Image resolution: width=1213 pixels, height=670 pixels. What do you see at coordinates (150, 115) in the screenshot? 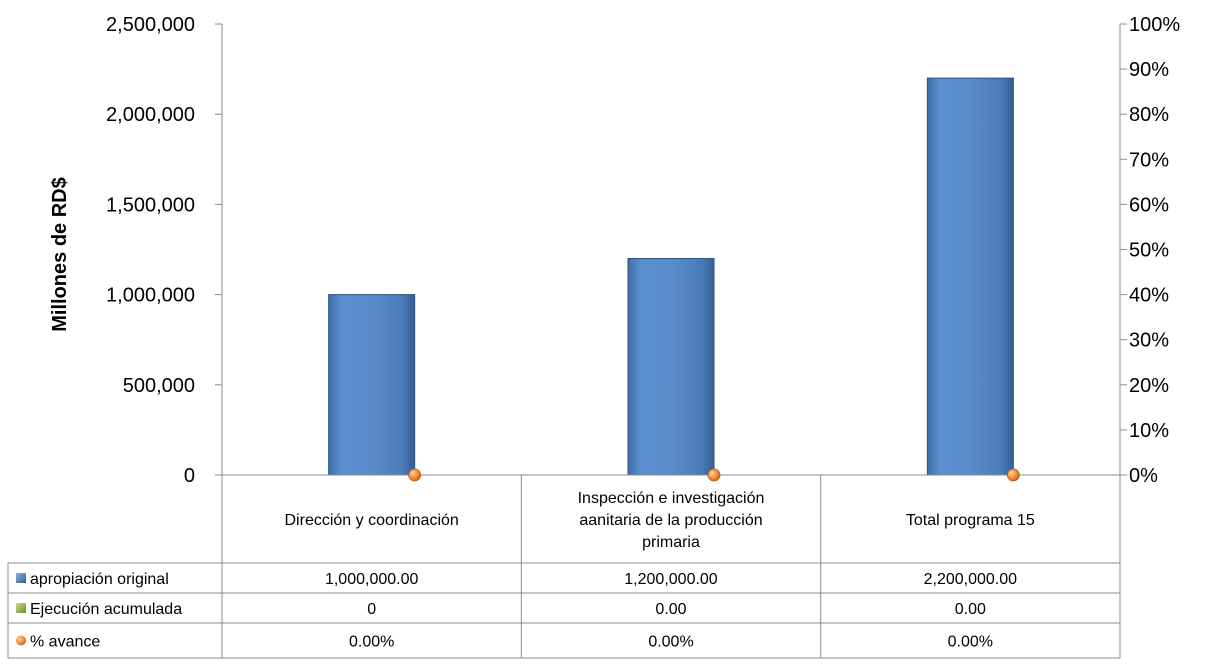
I see `y-tick-label: 2,000,000` at bounding box center [150, 115].